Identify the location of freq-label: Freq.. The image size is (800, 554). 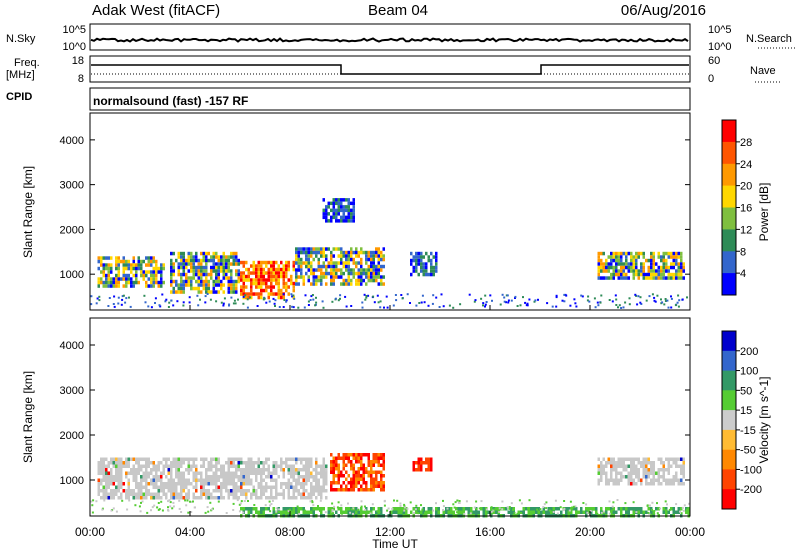
(27, 63).